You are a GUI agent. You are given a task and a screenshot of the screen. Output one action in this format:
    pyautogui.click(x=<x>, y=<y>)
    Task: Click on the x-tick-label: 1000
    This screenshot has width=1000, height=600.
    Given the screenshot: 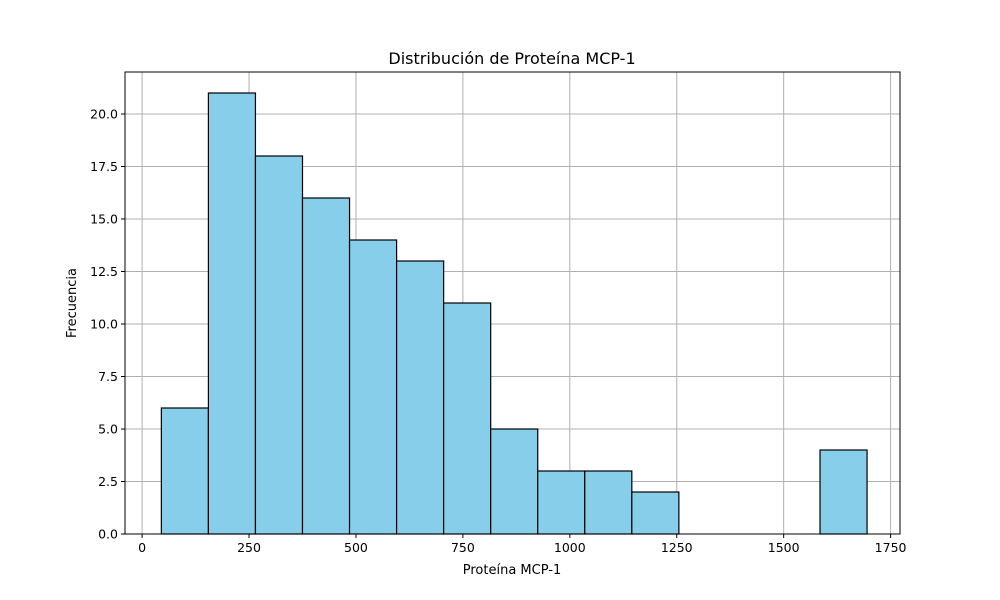 What is the action you would take?
    pyautogui.click(x=570, y=547)
    